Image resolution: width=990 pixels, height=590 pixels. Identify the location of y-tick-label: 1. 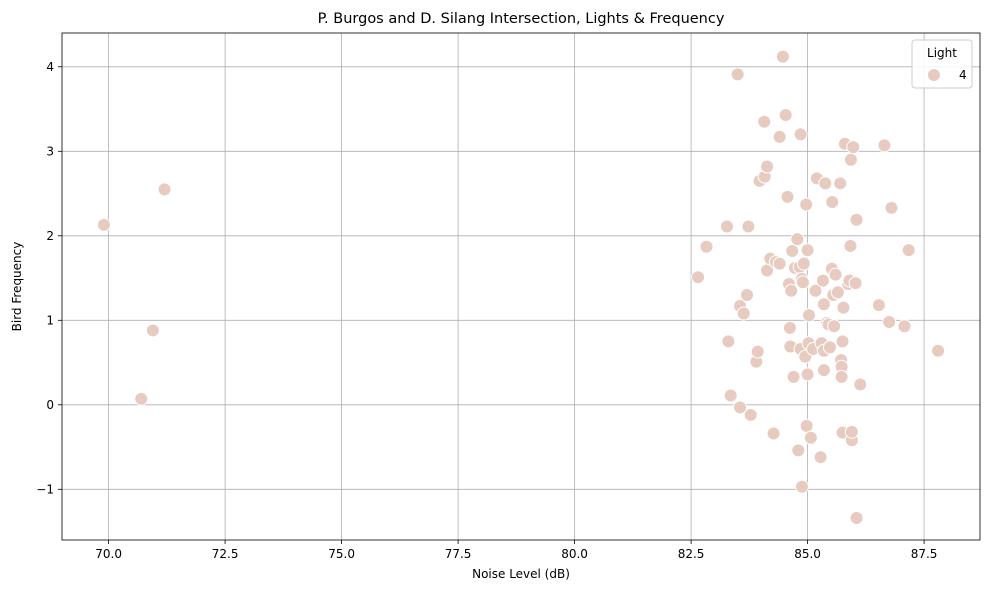
(50, 320).